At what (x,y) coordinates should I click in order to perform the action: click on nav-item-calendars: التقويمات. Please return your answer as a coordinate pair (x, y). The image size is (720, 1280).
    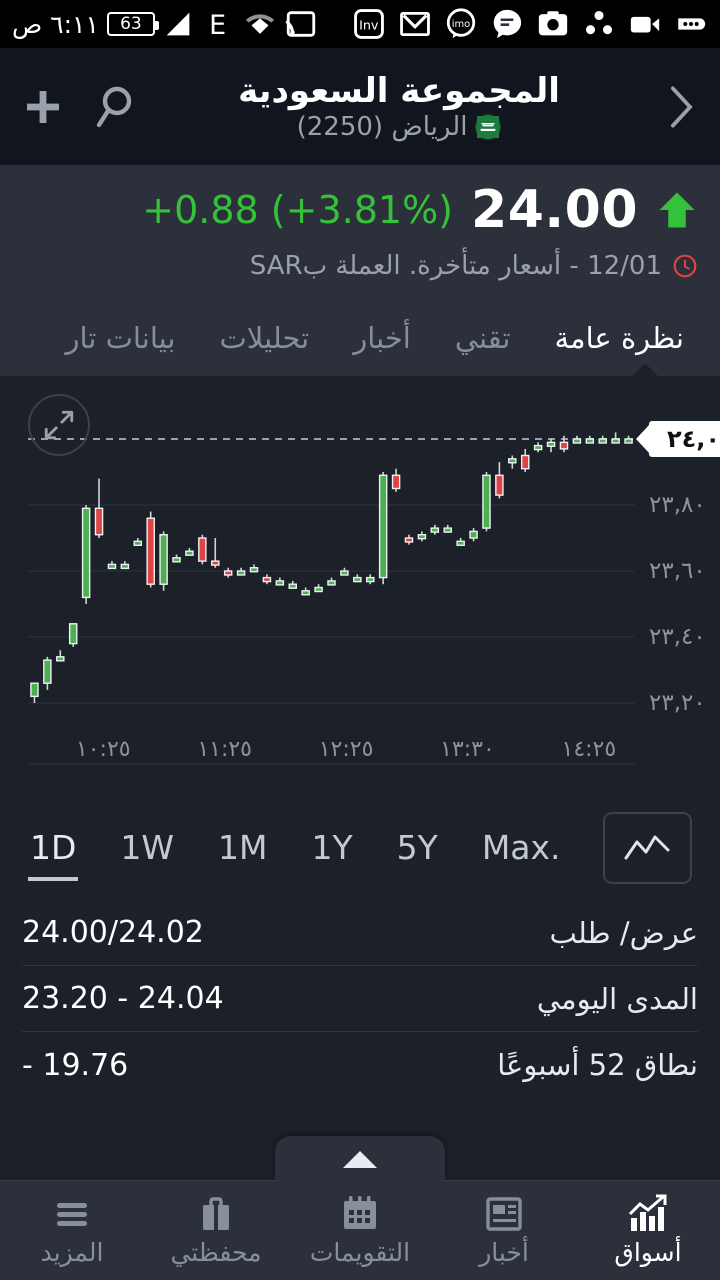
    Looking at the image, I should click on (360, 1231).